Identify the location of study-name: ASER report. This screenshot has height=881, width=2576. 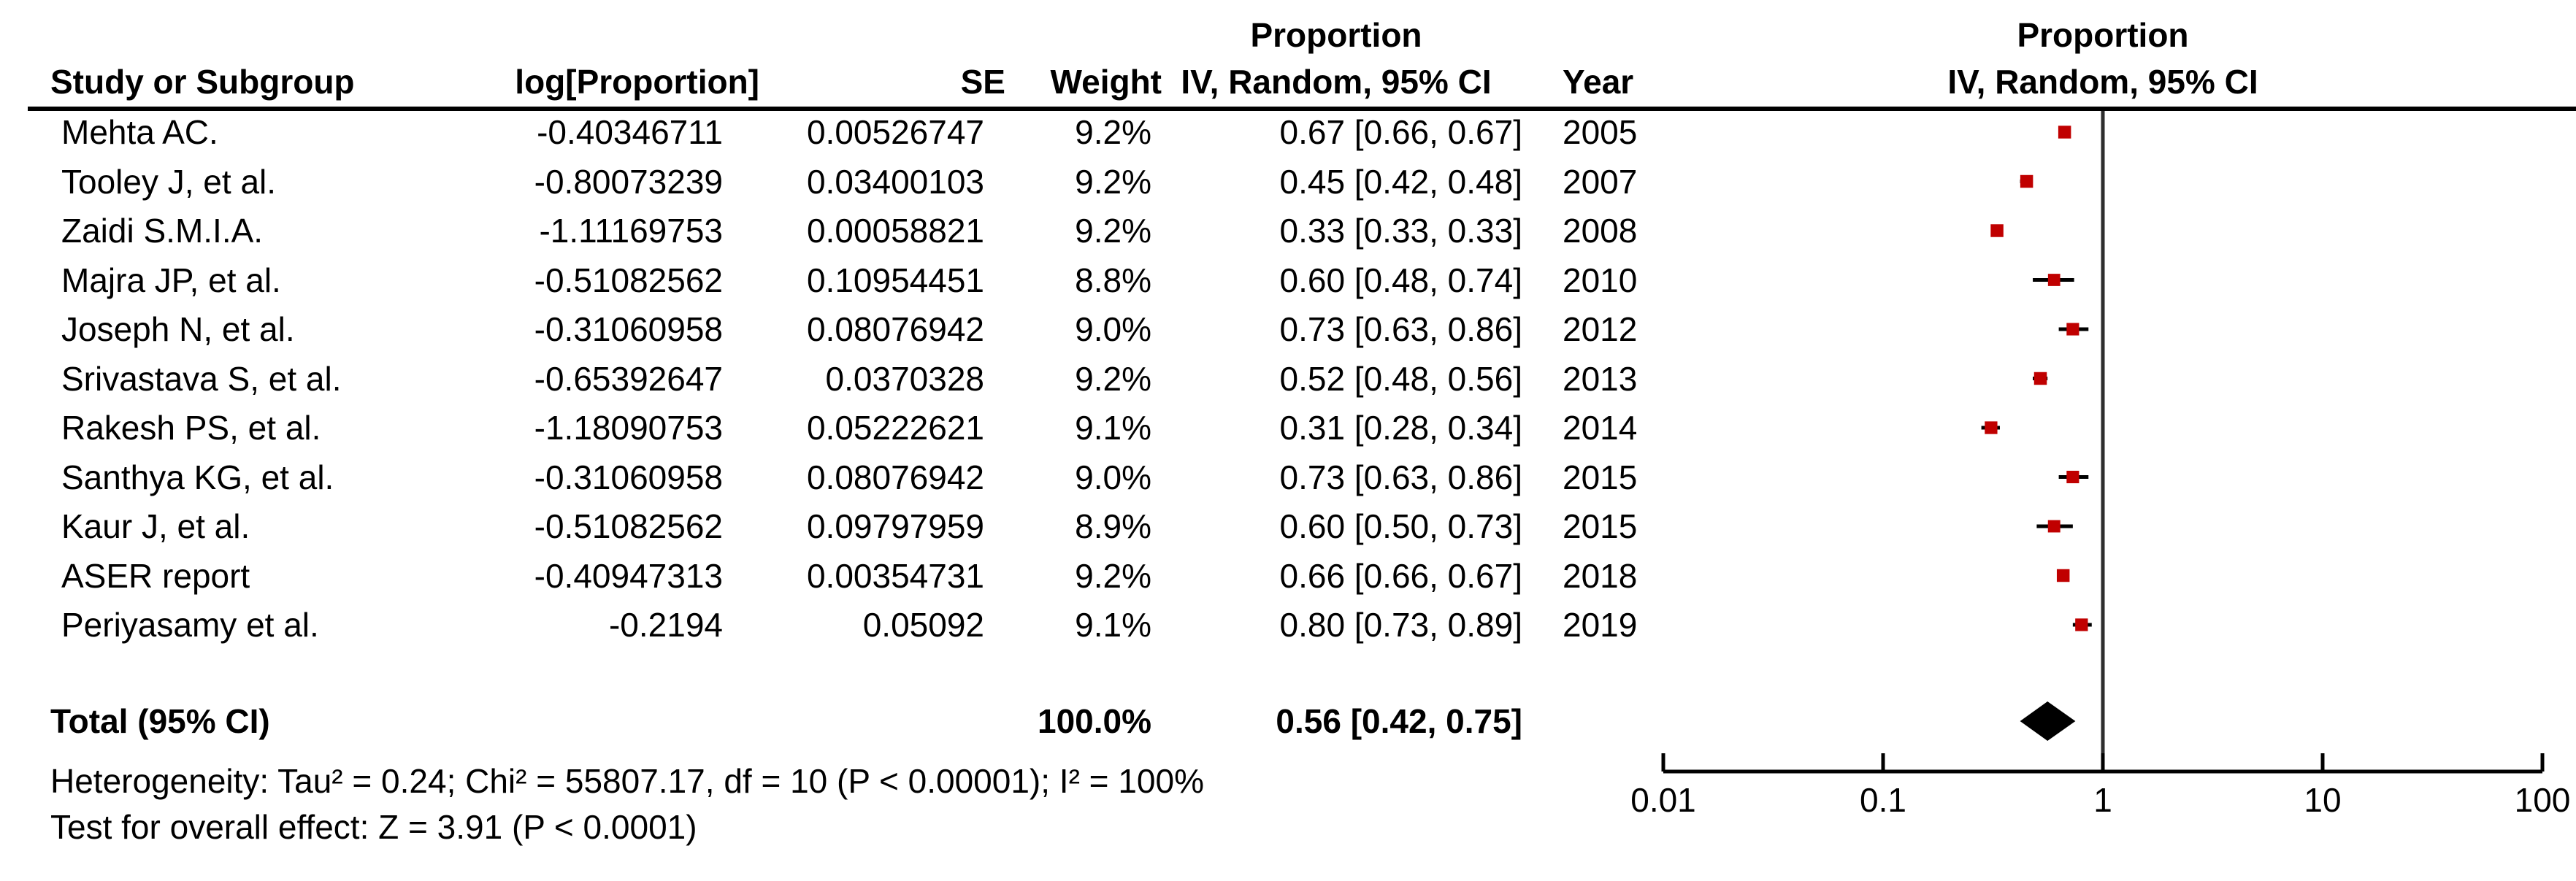
(155, 575).